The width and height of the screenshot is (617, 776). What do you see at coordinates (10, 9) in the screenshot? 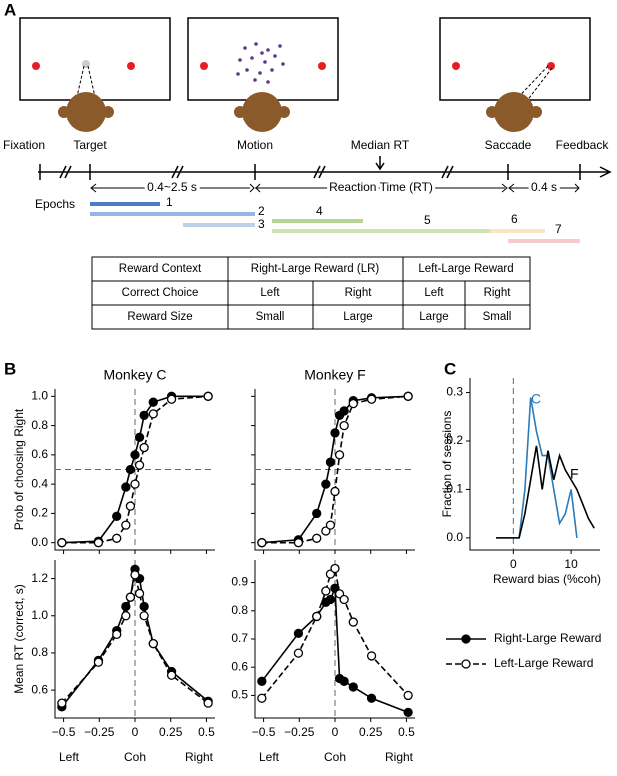
I see `panel-label: A` at bounding box center [10, 9].